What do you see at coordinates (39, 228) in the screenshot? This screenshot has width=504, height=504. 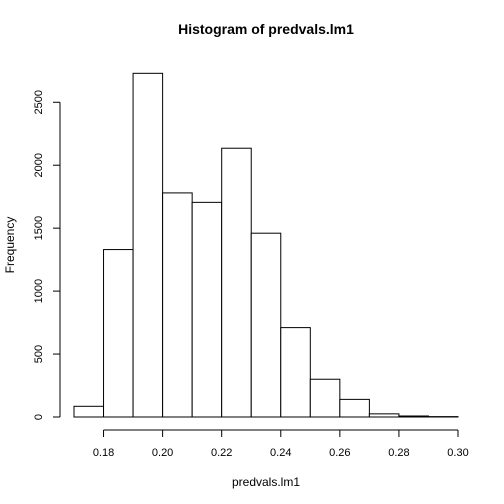 I see `y-tick-label: 1500` at bounding box center [39, 228].